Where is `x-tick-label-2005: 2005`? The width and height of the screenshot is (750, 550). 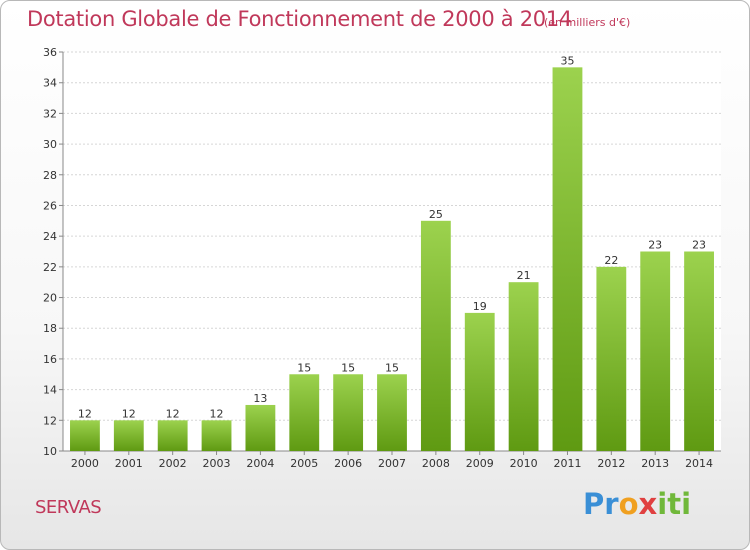 x-tick-label-2005: 2005 is located at coordinates (304, 463).